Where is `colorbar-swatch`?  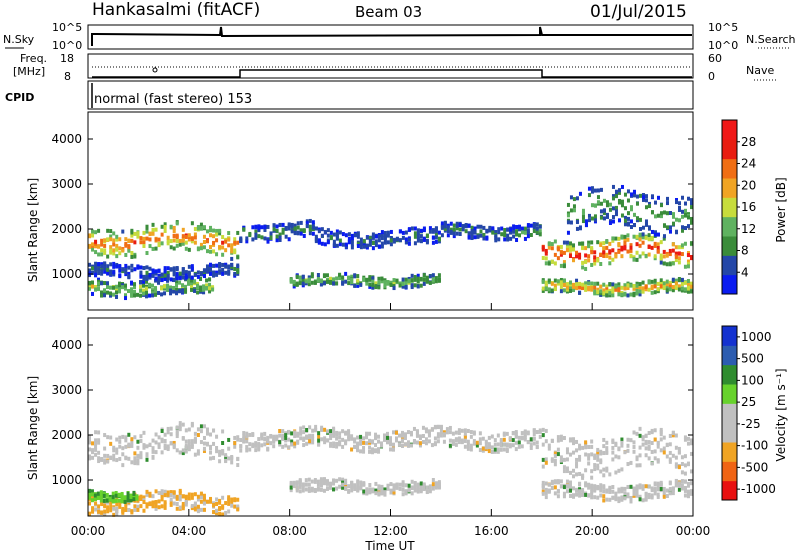 colorbar-swatch is located at coordinates (729, 188).